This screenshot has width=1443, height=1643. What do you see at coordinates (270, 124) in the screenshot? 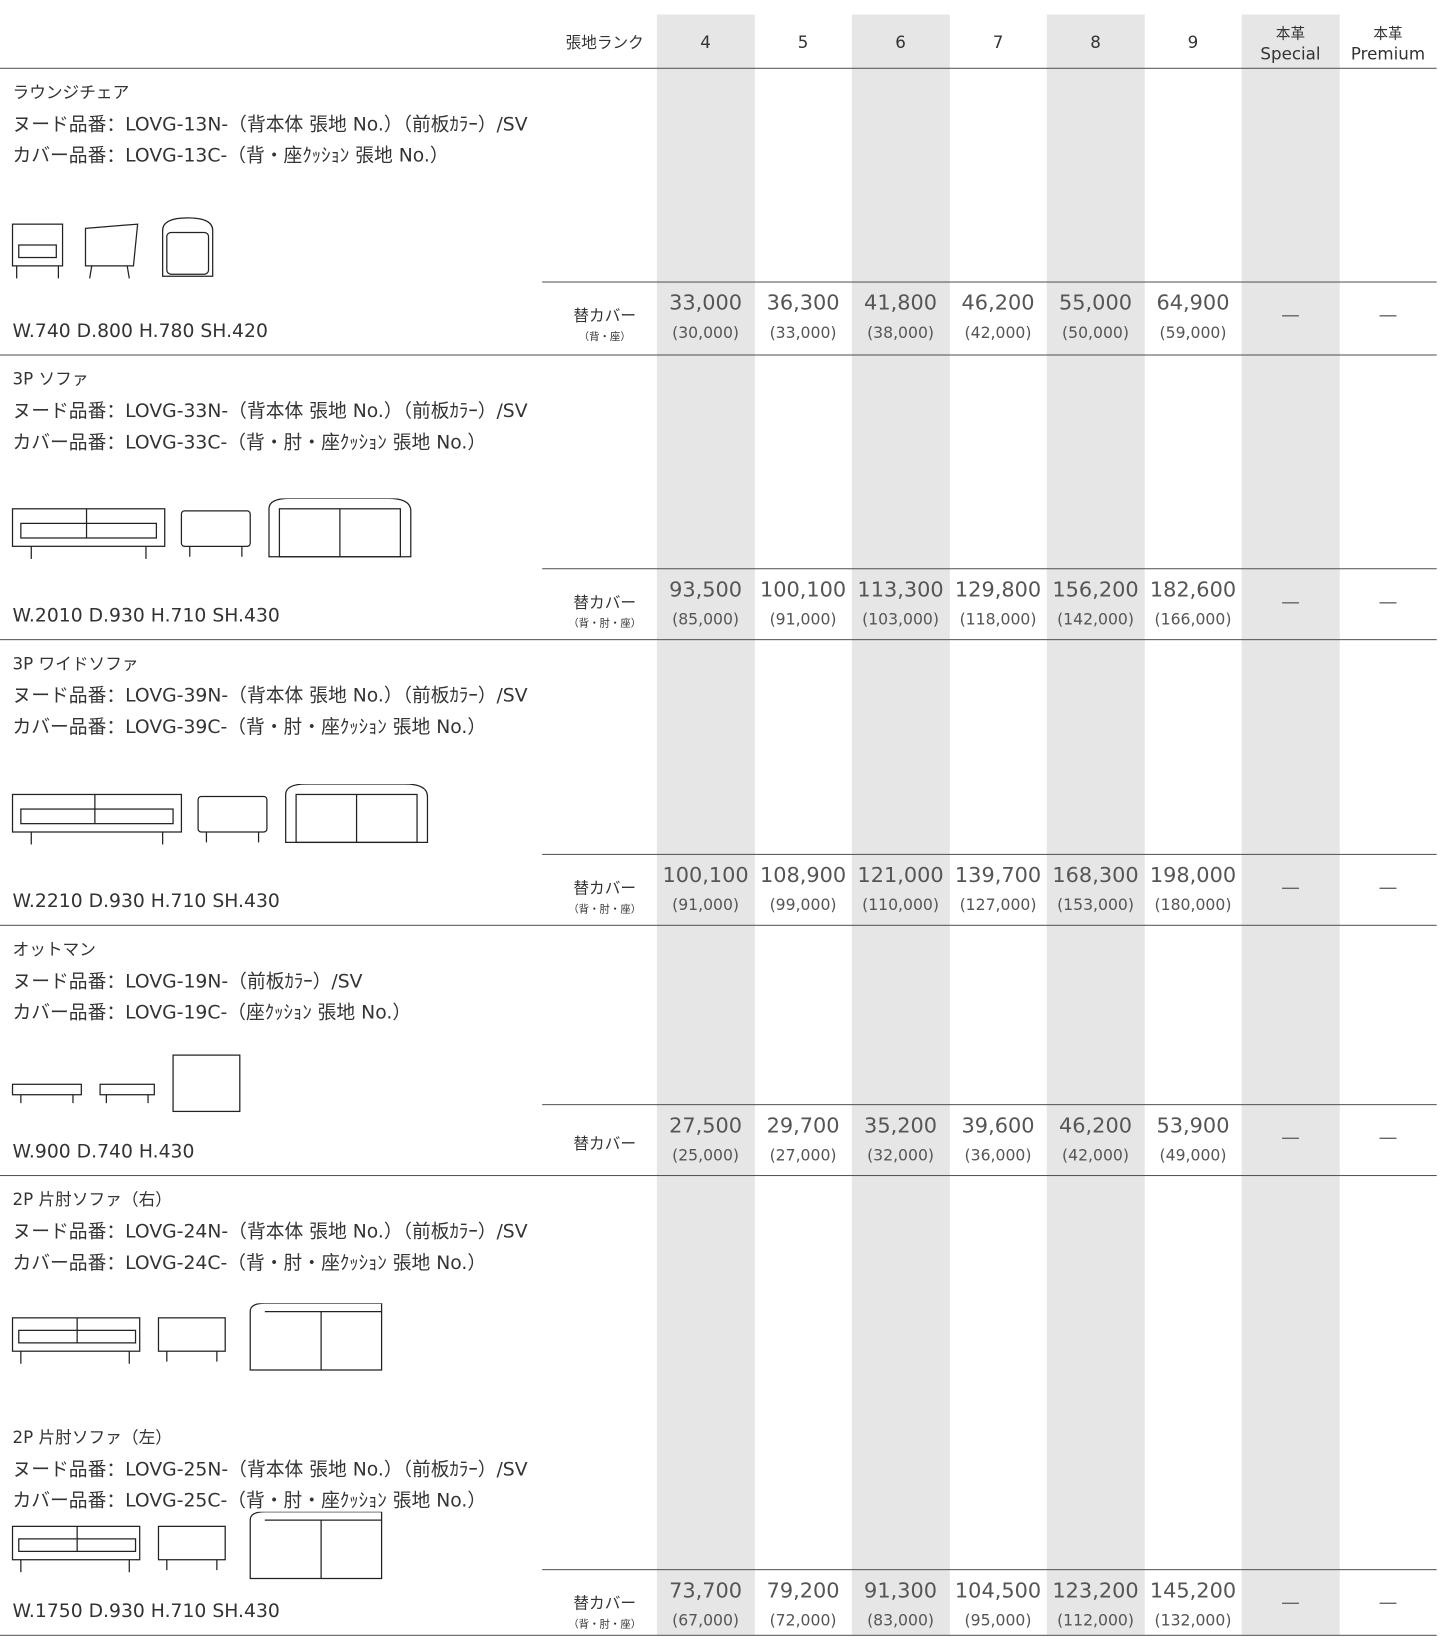
I see `nude-code: ヌード品番：LOVG-13N-（背本体 張地 No.）（前板ｶﾗｰ）/SV` at bounding box center [270, 124].